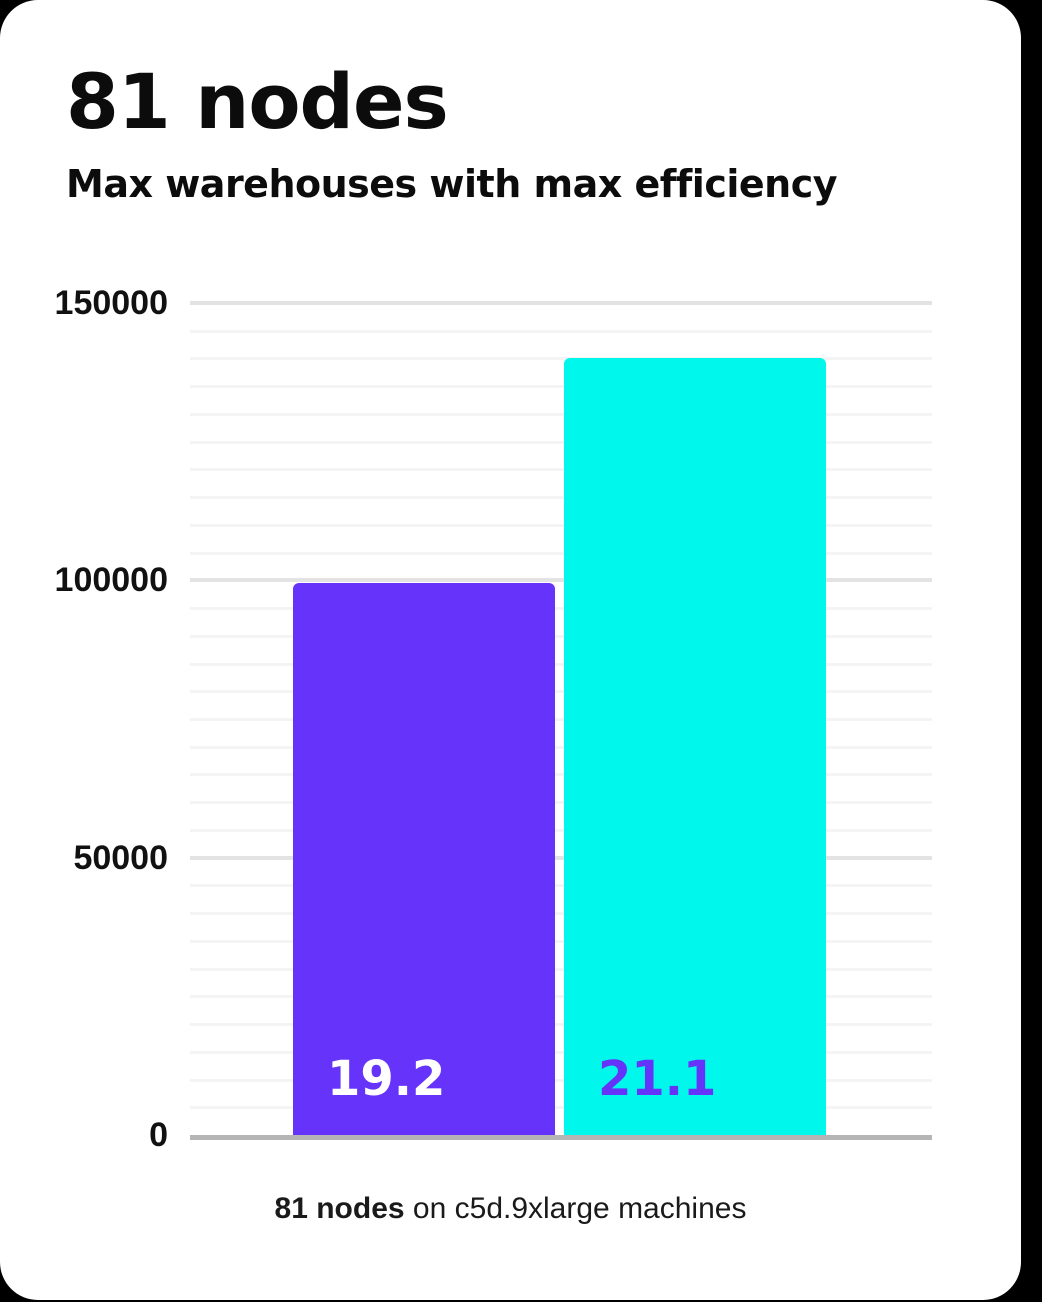 The height and width of the screenshot is (1302, 1042). Describe the element at coordinates (111, 303) in the screenshot. I see `y-axis-tick-label: 150000` at that location.